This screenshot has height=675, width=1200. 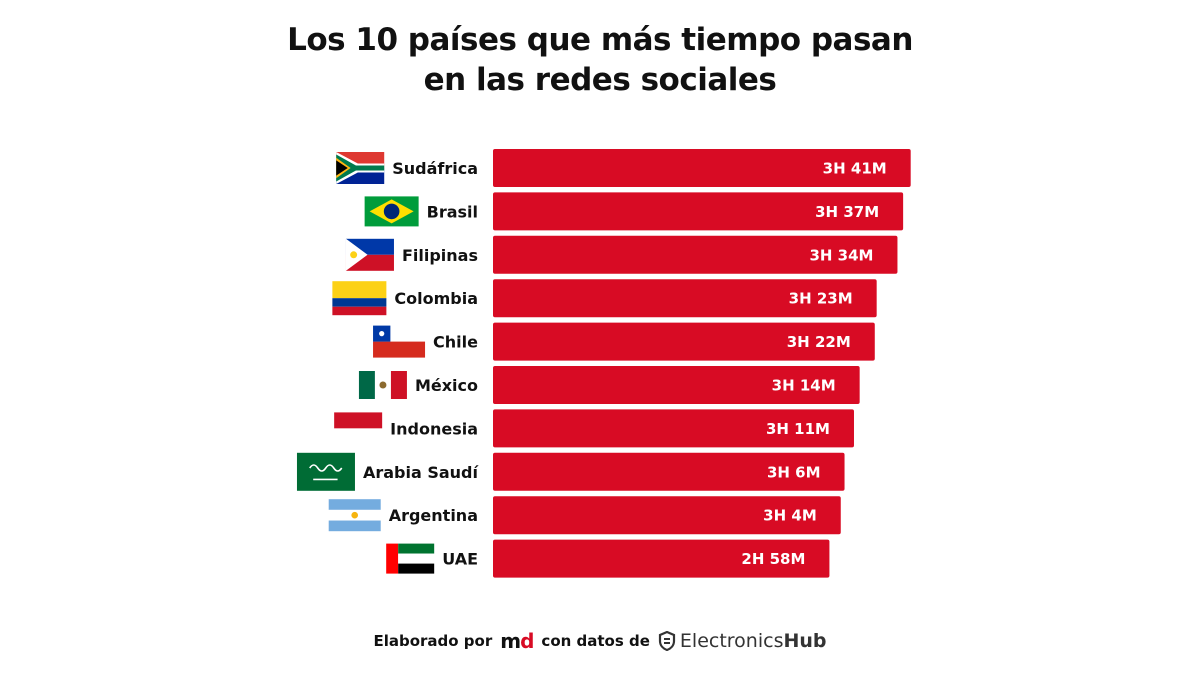 What do you see at coordinates (821, 299) in the screenshot?
I see `bar-value-label: 3H 23M` at bounding box center [821, 299].